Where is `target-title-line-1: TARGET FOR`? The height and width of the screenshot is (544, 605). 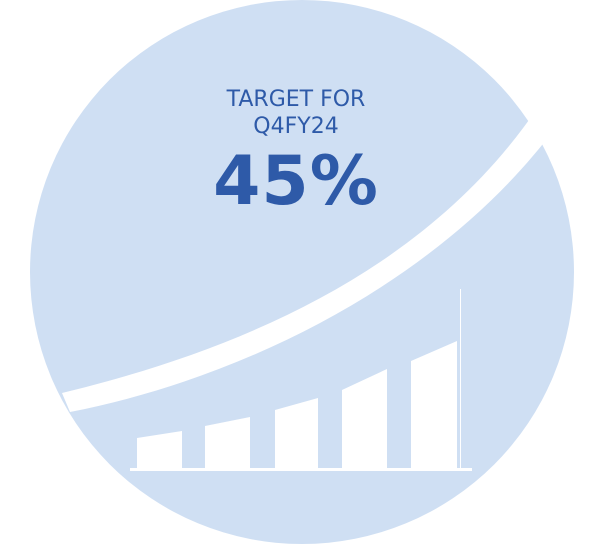
target-title-line-1: TARGET FOR is located at coordinates (296, 99).